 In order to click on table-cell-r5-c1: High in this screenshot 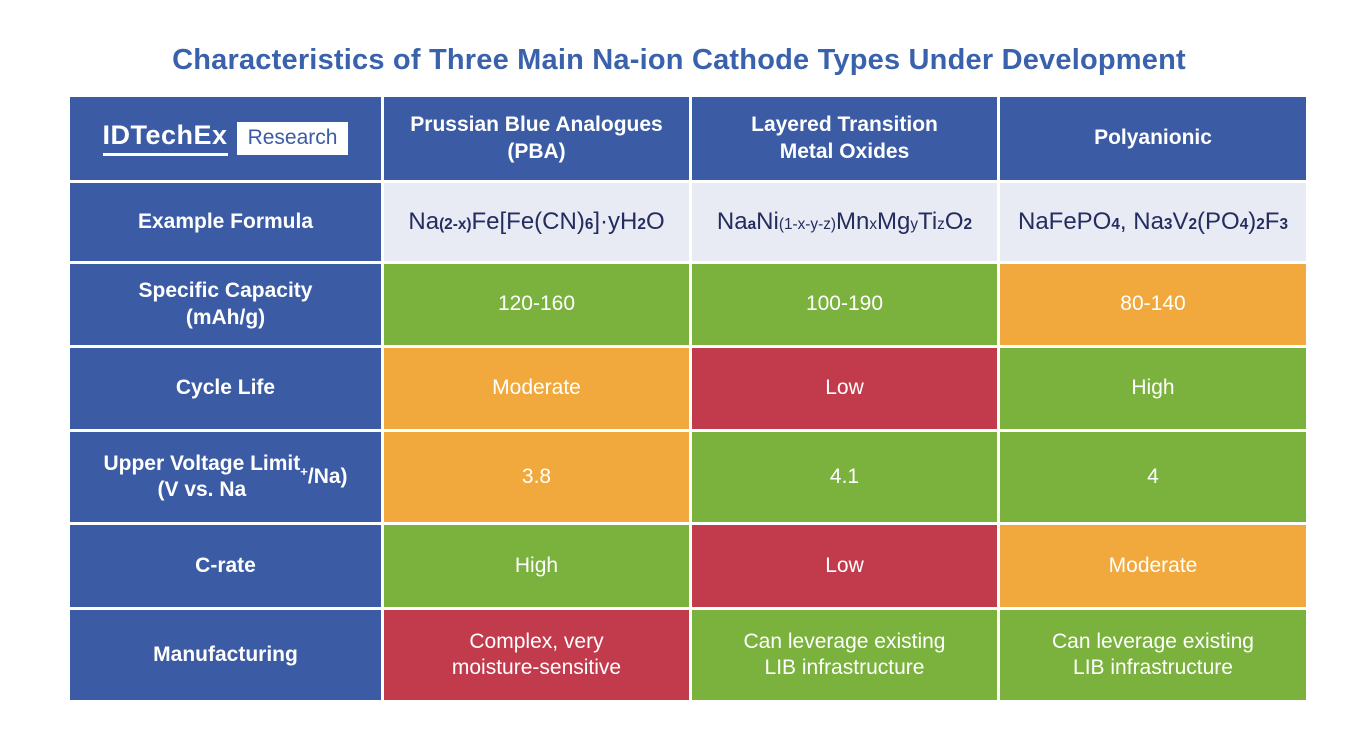, I will do `click(536, 566)`.